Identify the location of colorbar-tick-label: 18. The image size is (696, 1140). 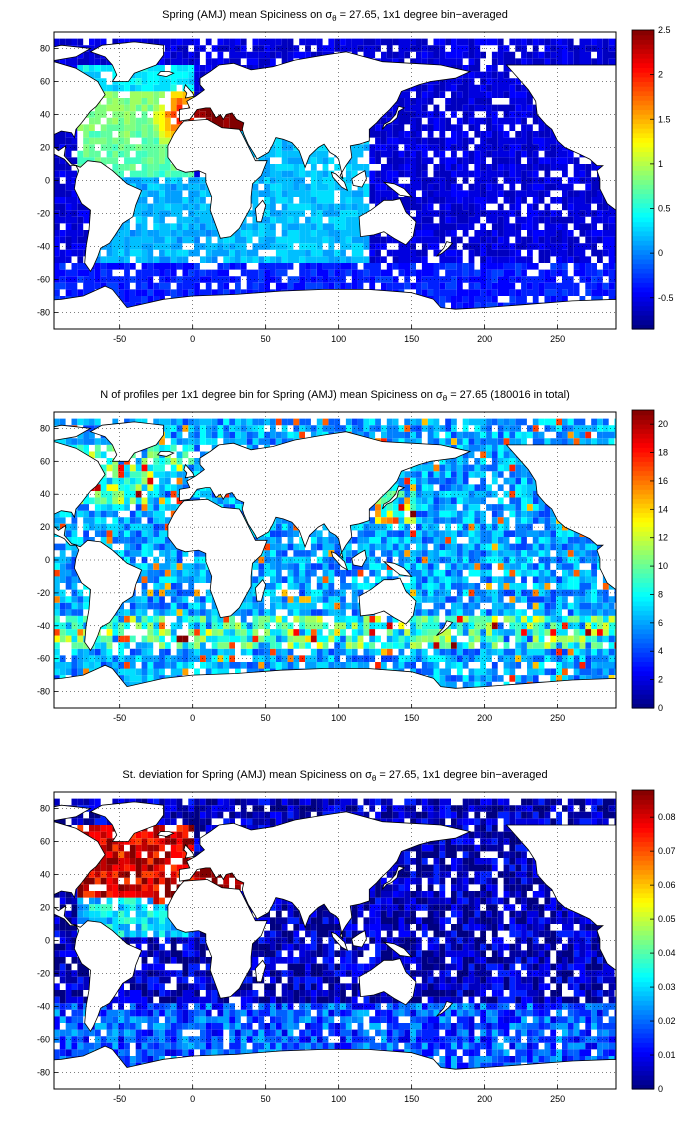
(663, 453).